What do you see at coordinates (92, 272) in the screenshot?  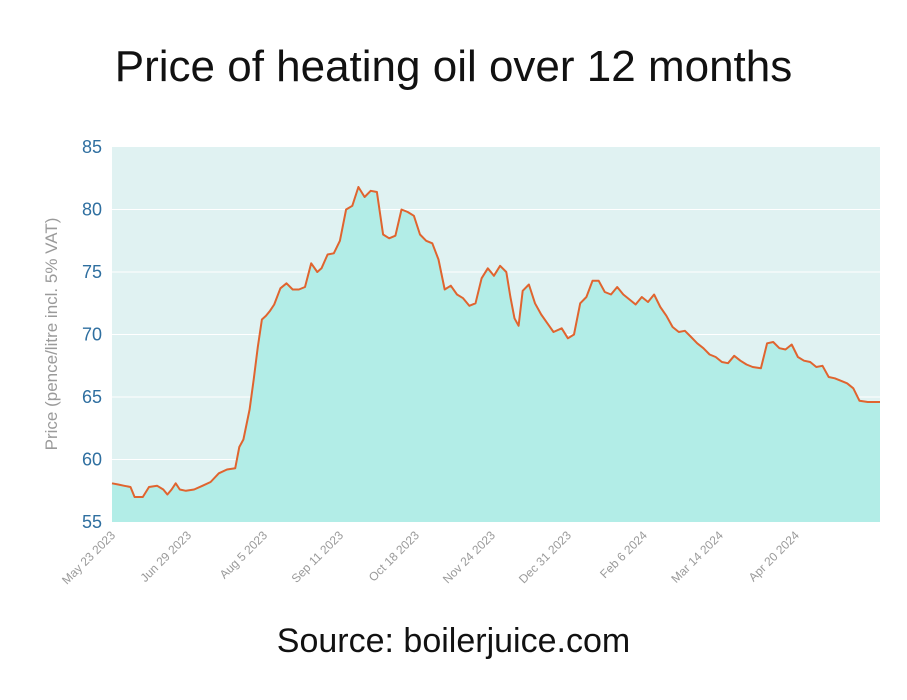 I see `y-tick-label: 75` at bounding box center [92, 272].